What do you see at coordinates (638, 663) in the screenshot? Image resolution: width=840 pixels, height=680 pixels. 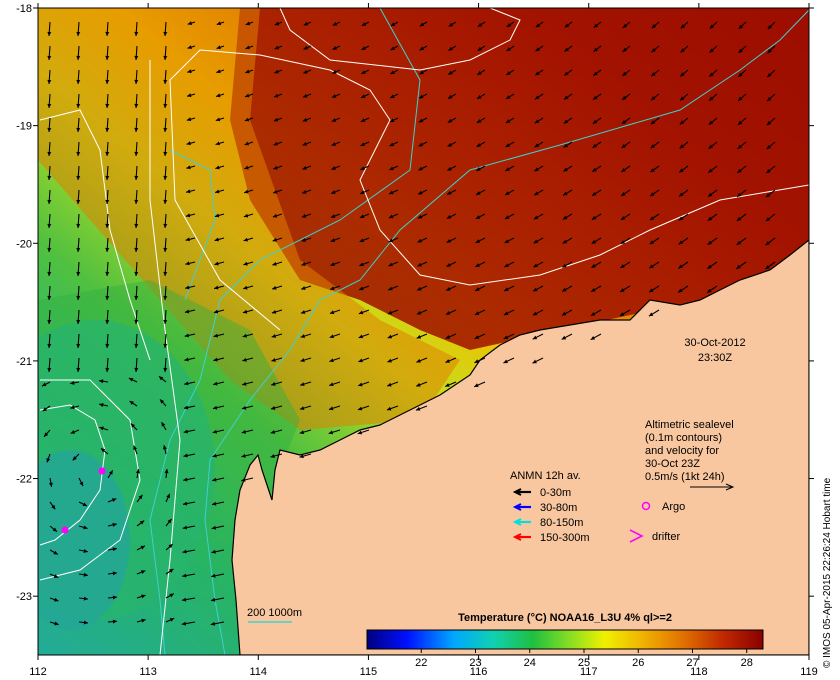 I see `colorbar-tick-label: 26` at bounding box center [638, 663].